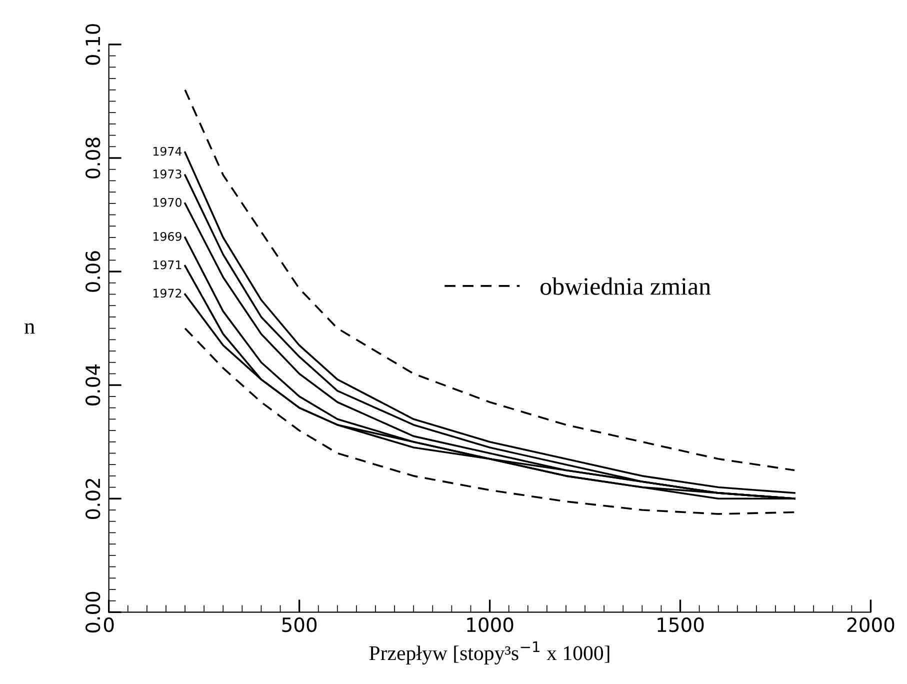  Describe the element at coordinates (625, 286) in the screenshot. I see `legend-label: obwiednia zmian` at that location.